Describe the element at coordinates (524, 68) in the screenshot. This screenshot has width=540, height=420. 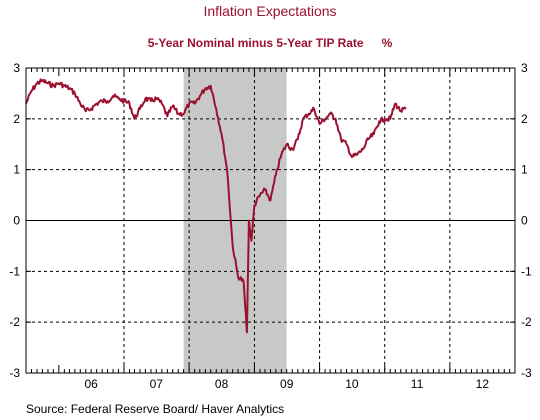
I see `y-tick-label-right: 3` at that location.